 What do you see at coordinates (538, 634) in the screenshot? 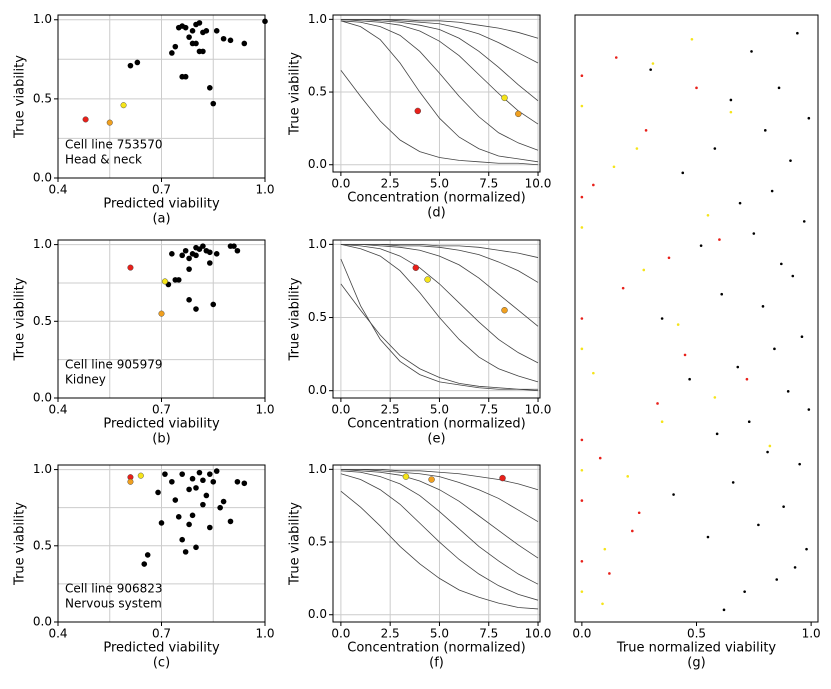
I see `x-tick-label: 10.0` at bounding box center [538, 634].